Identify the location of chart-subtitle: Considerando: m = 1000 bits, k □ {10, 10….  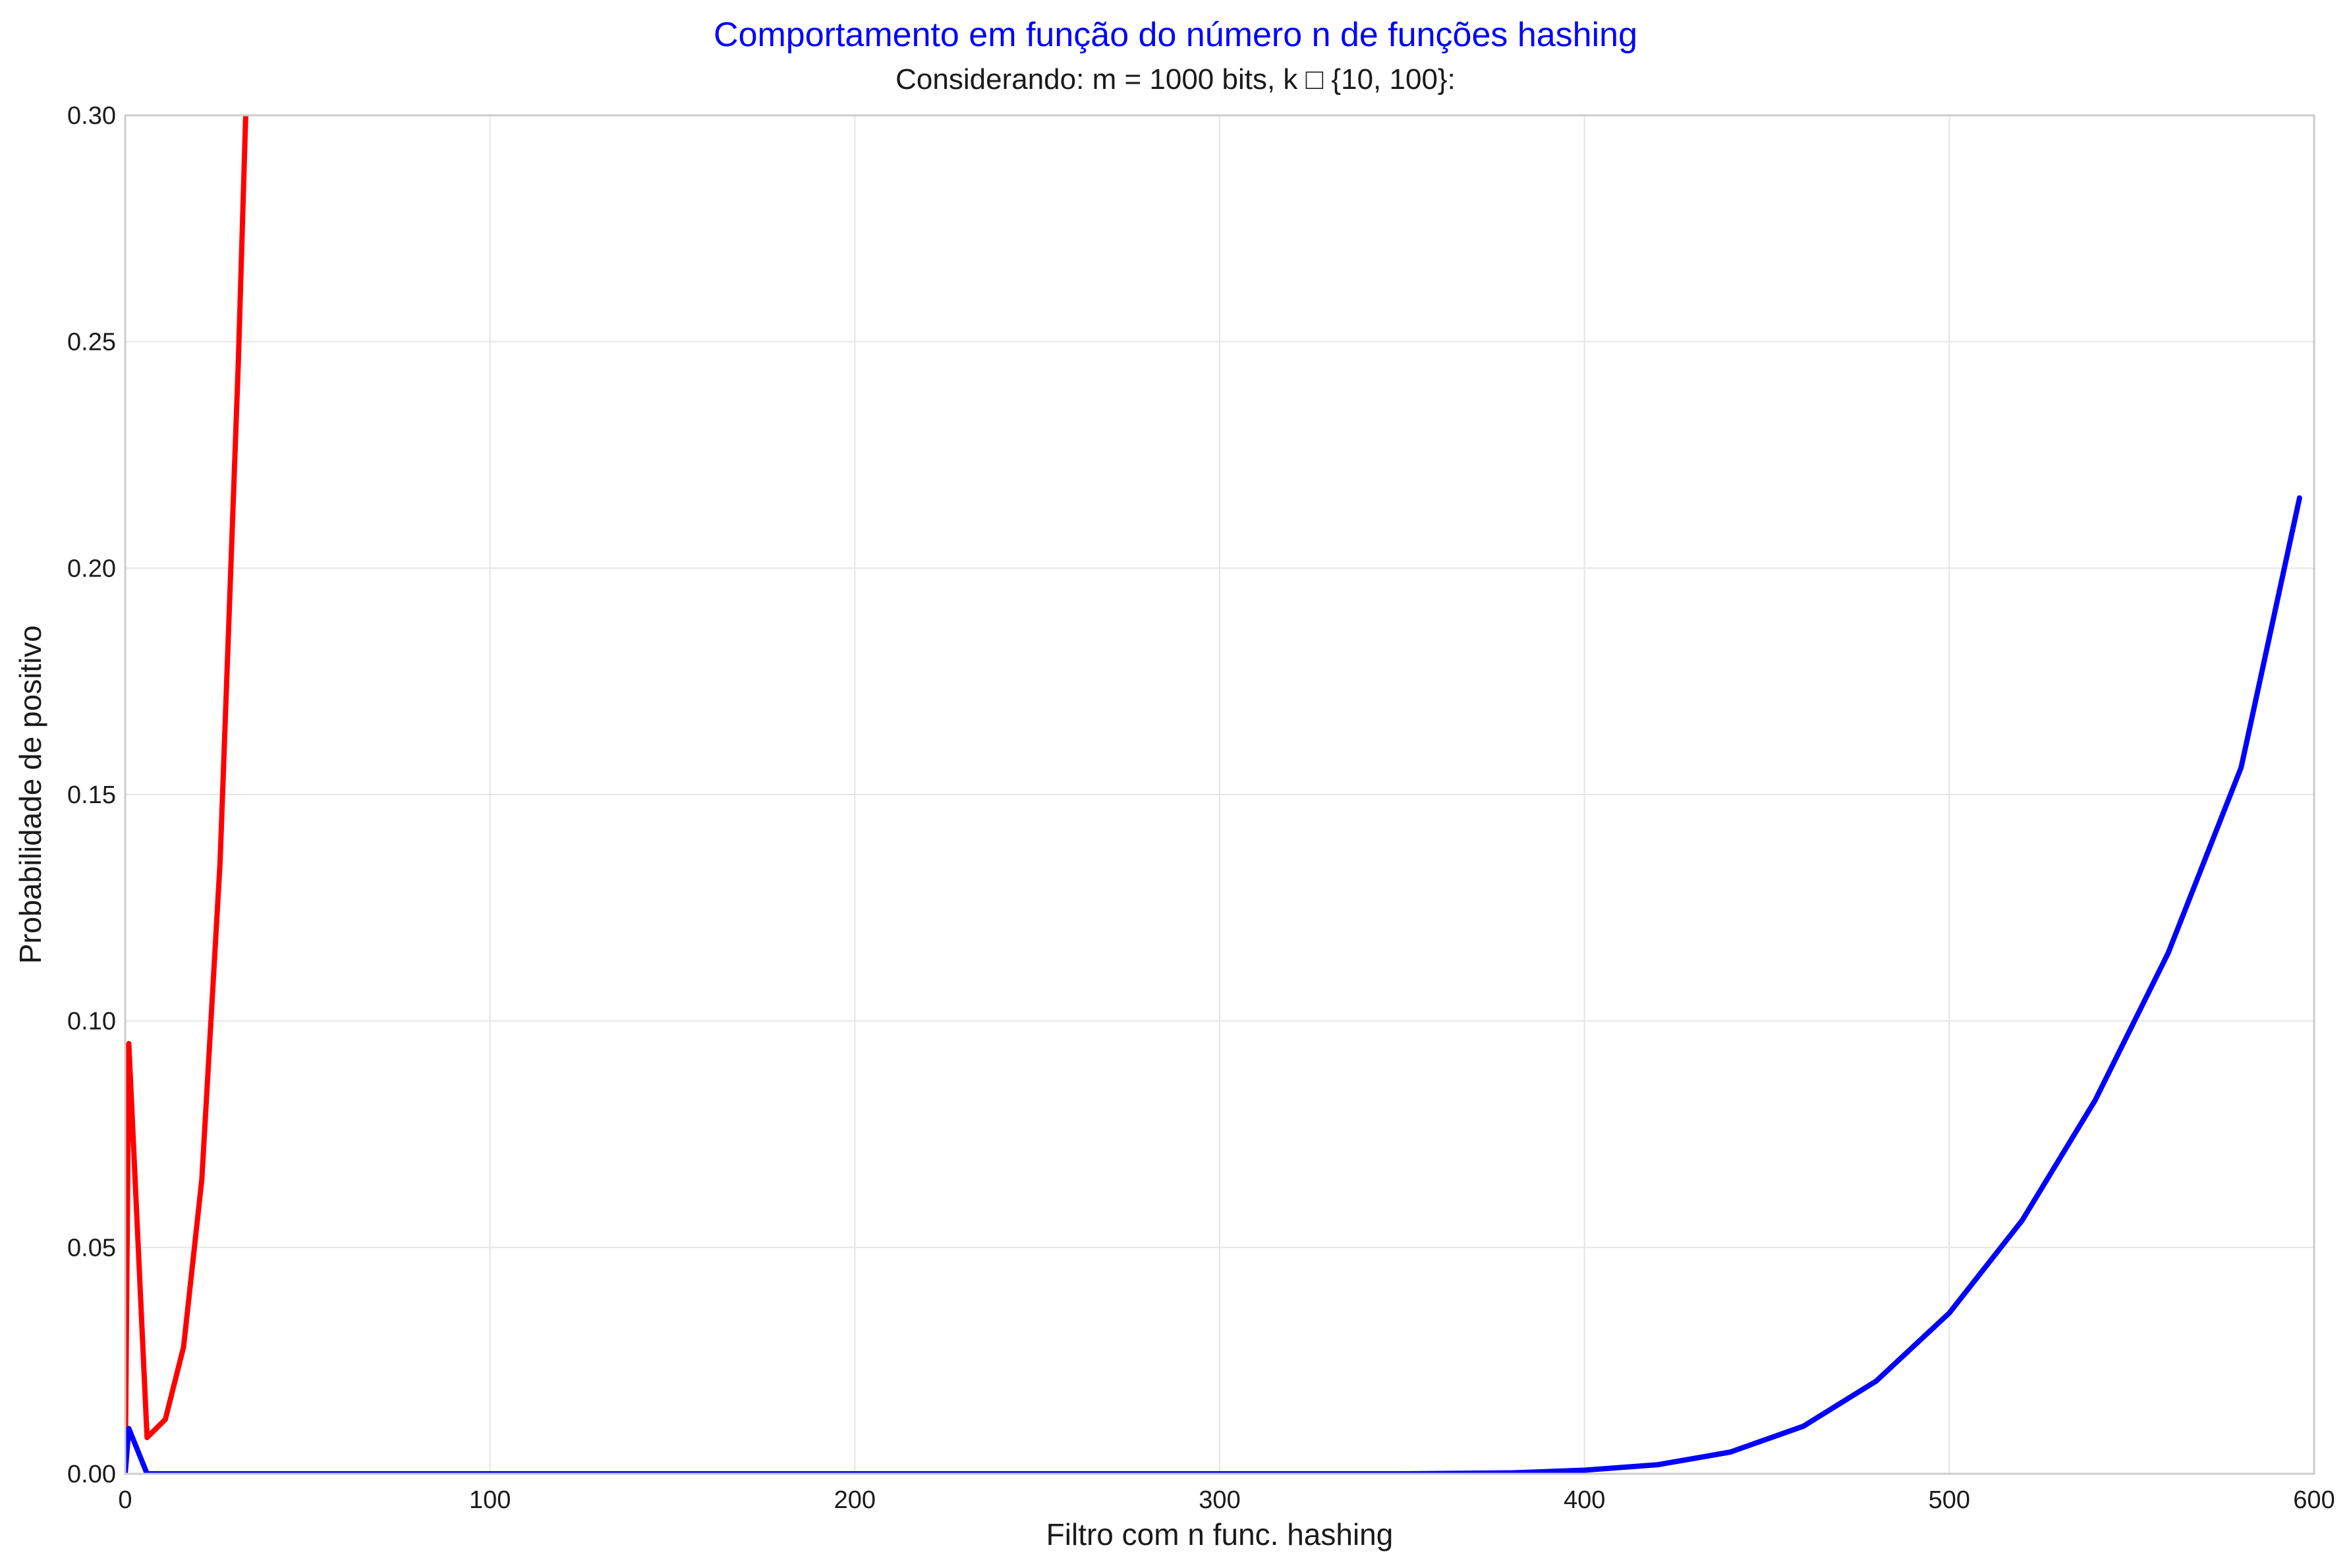
(1175, 79).